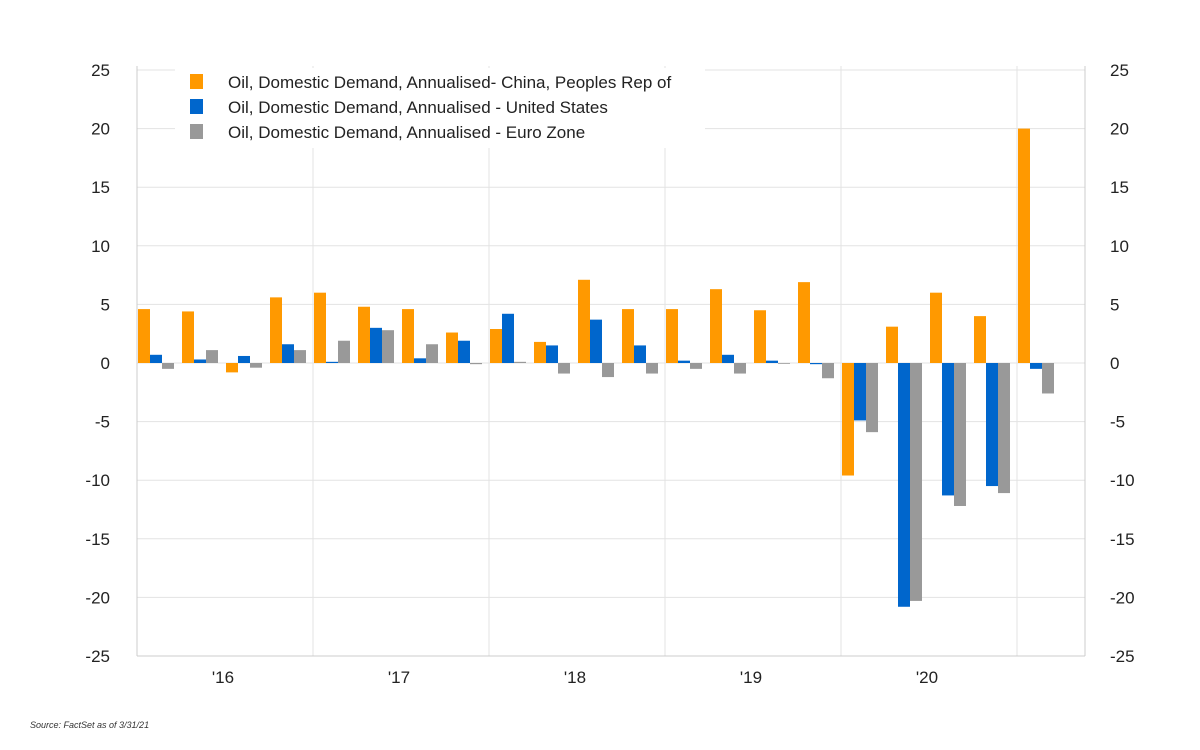  What do you see at coordinates (1117, 422) in the screenshot?
I see `y-tick-label-right: -5` at bounding box center [1117, 422].